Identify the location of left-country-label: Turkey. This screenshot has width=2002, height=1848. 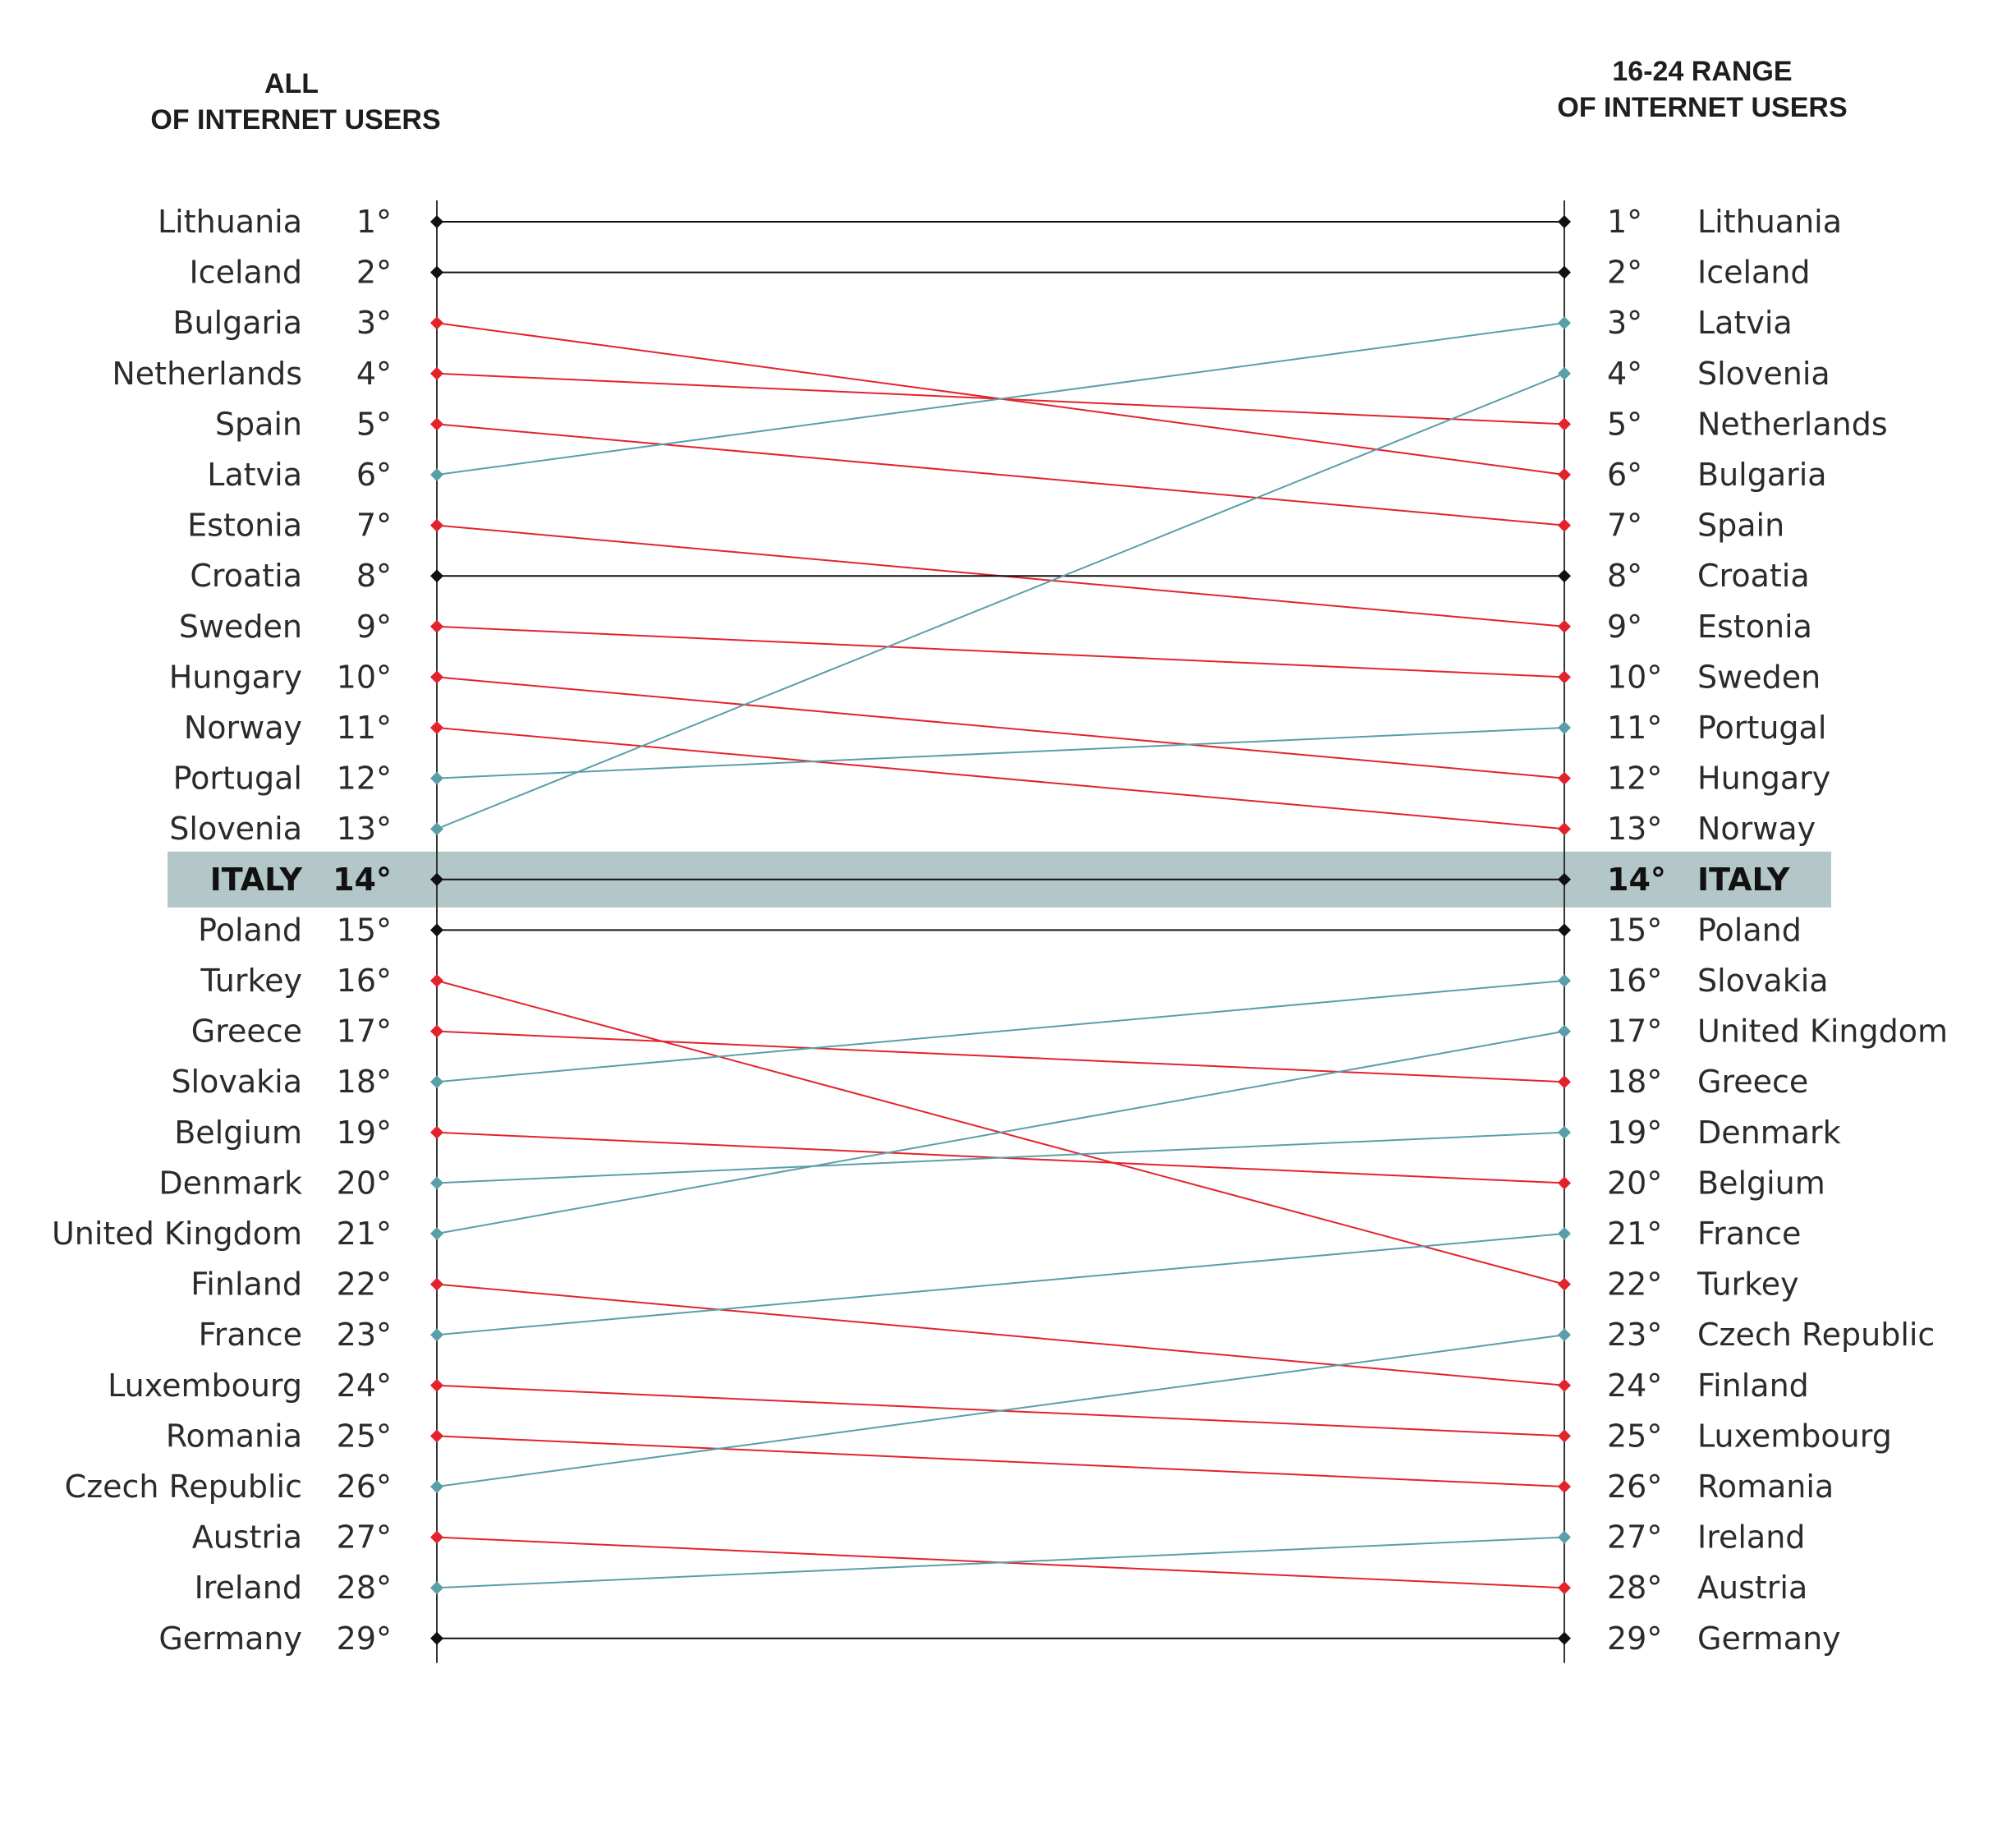
(251, 981).